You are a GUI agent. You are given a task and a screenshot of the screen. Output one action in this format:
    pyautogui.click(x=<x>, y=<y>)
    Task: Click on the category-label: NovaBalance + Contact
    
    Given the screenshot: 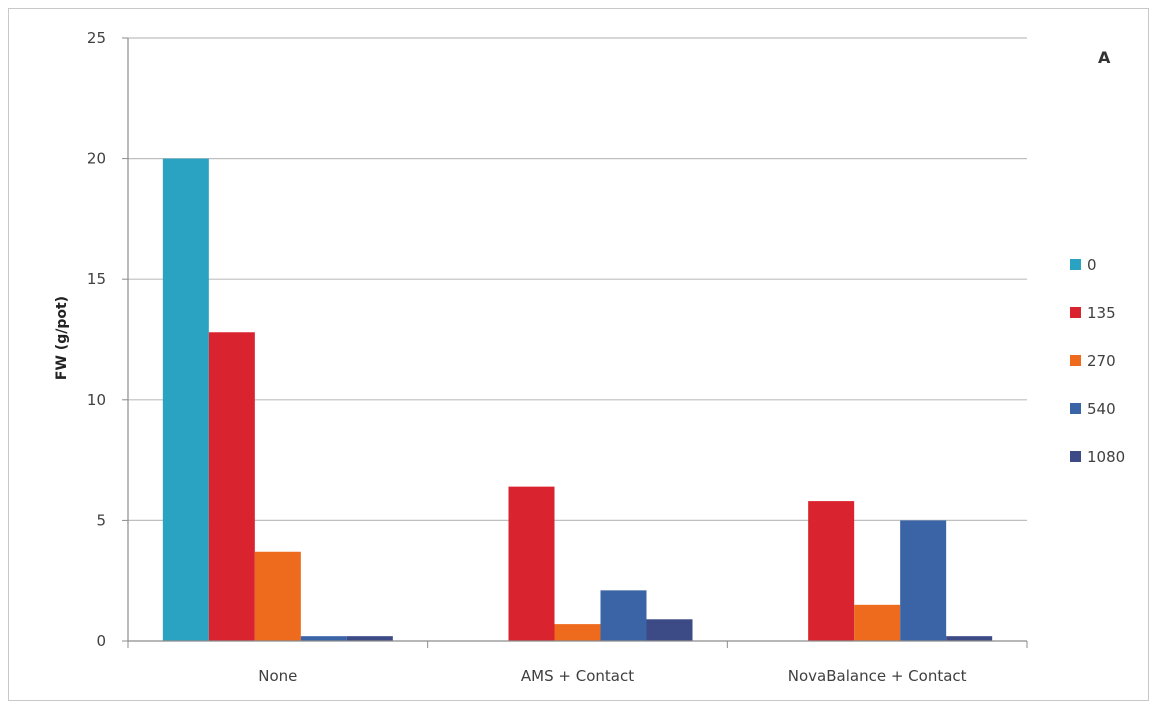 What is the action you would take?
    pyautogui.click(x=877, y=676)
    